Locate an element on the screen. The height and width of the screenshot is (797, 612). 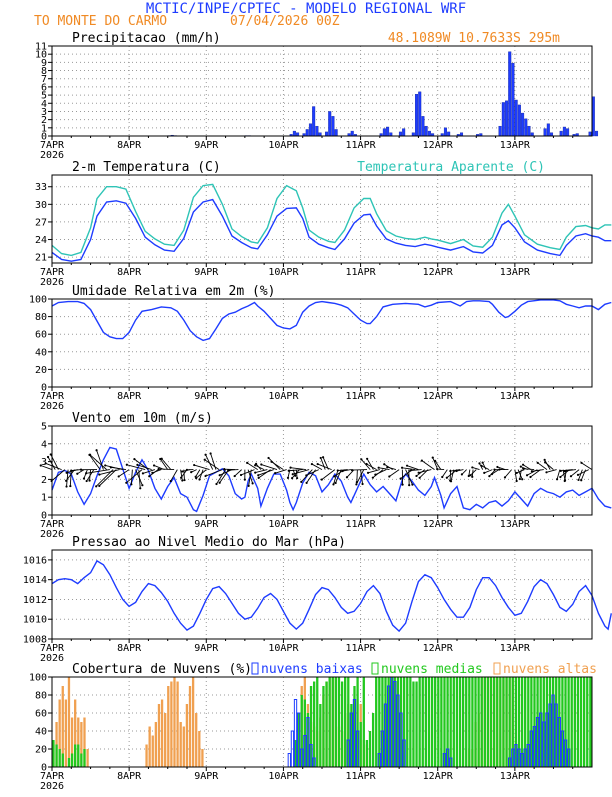
panel-title: Umidade Relativa em 2m (%) is located at coordinates (174, 291).